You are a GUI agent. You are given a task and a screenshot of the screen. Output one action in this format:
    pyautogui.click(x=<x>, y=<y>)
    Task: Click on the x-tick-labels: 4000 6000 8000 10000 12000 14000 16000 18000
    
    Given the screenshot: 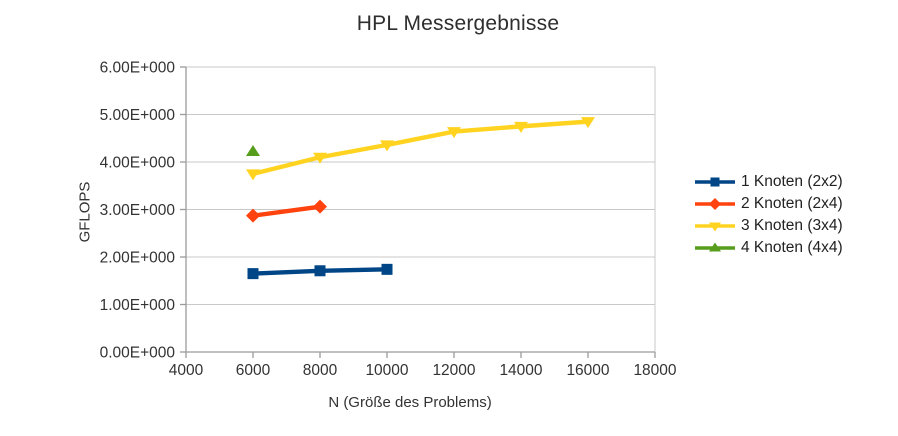 What is the action you would take?
    pyautogui.click(x=423, y=370)
    